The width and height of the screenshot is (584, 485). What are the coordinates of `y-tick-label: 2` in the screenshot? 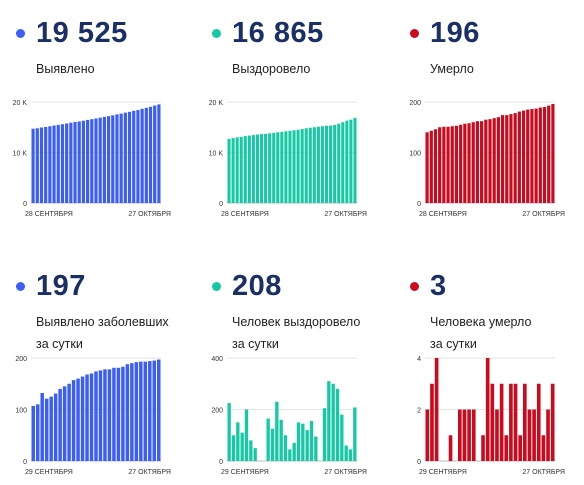 It's located at (419, 411).